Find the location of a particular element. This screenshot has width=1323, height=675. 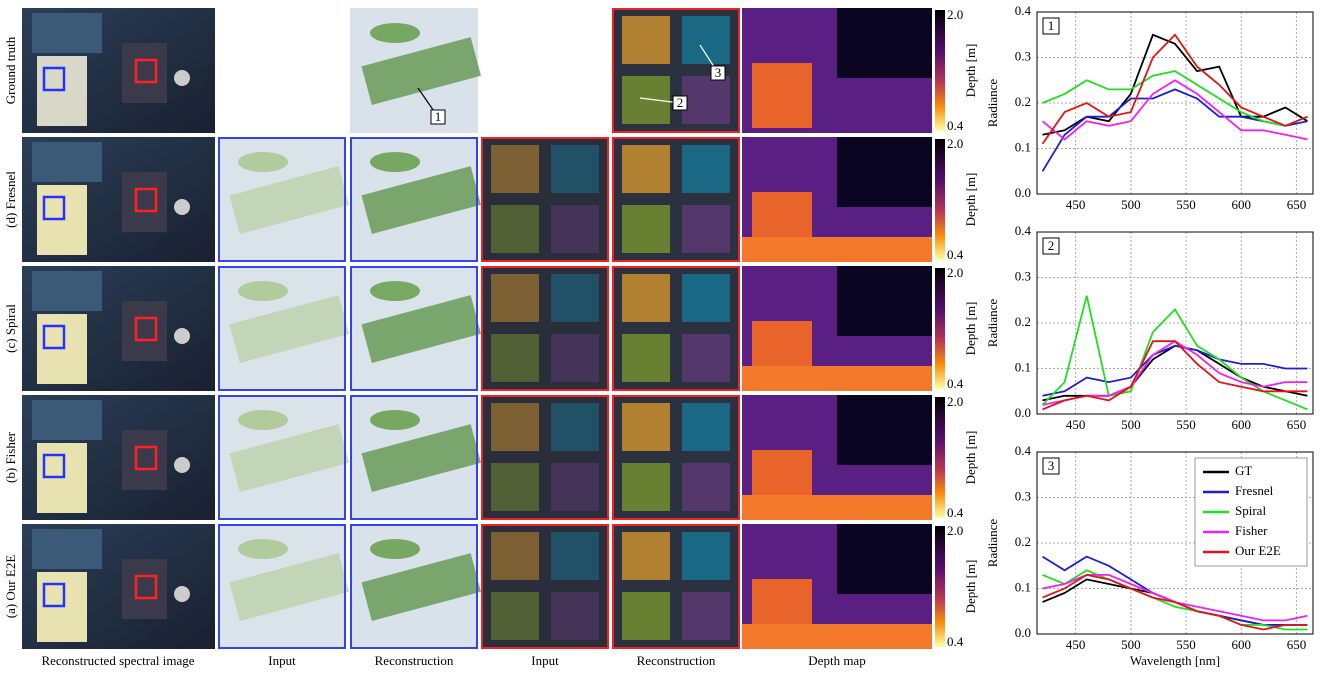

row-label: (d) Fresnel is located at coordinates (10, 199).